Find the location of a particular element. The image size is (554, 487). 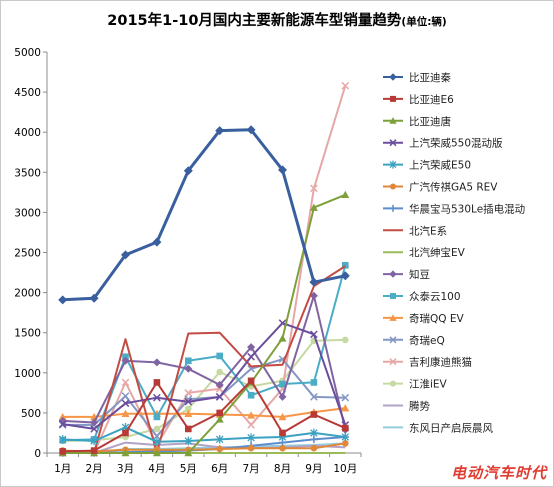

legend-label: 北汽绅宝EV is located at coordinates (437, 252).